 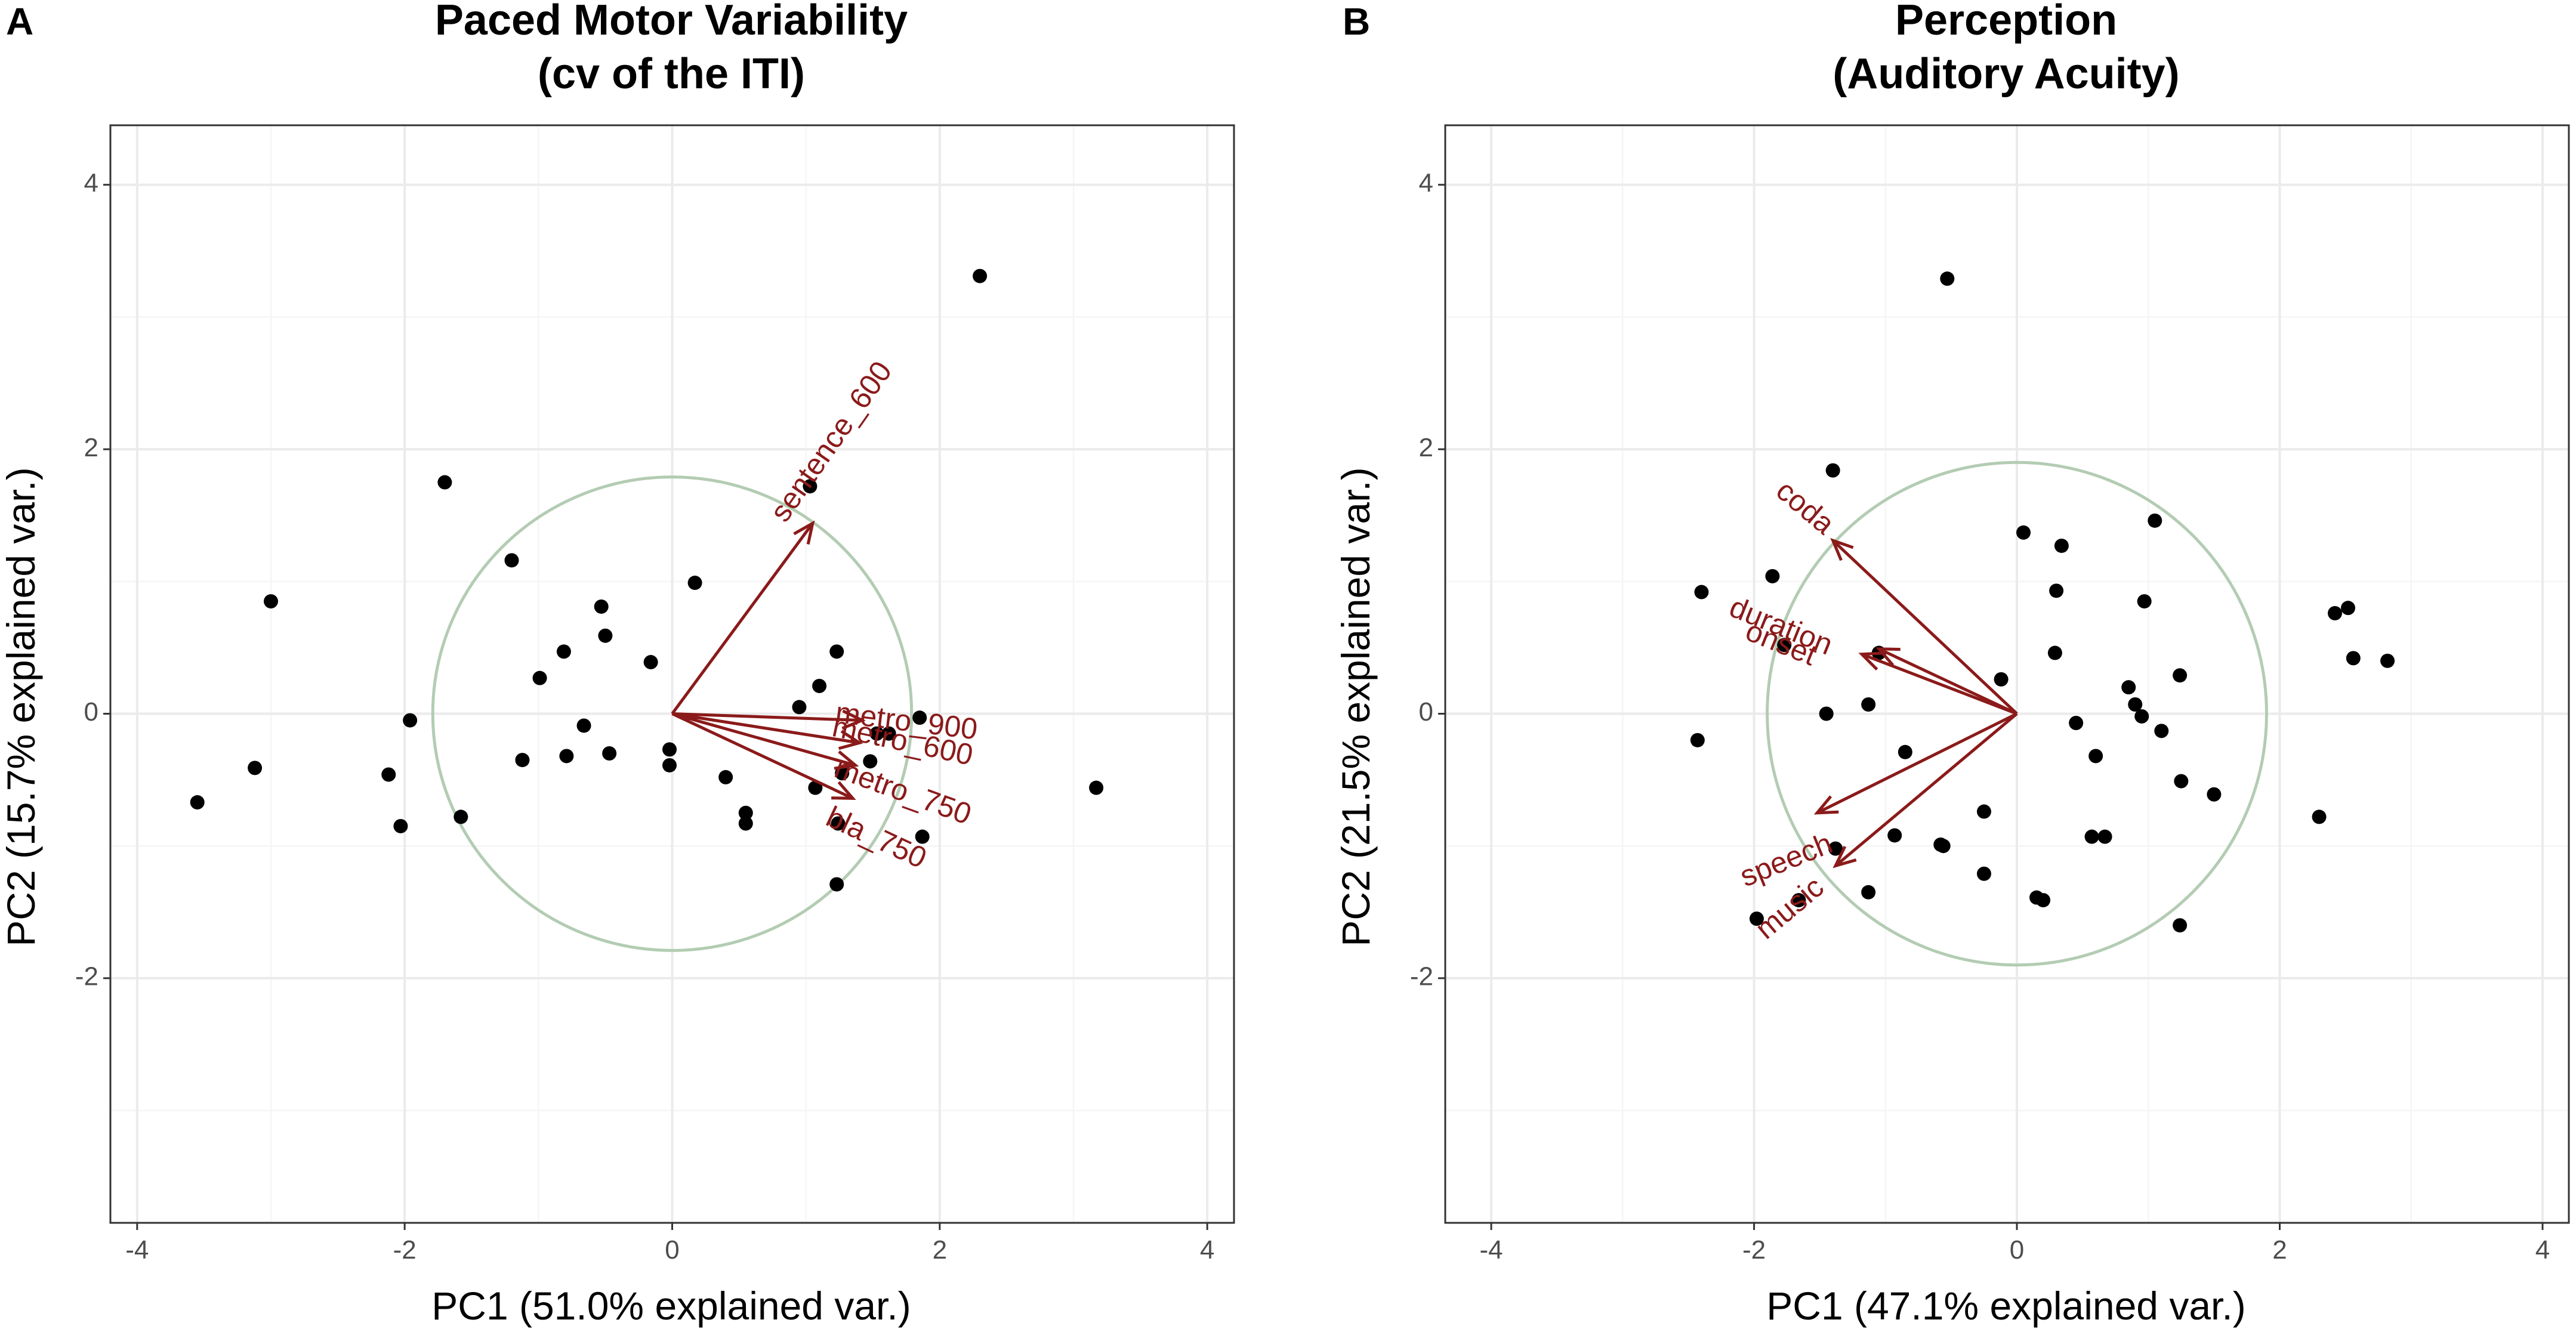 I want to click on arrowhead-duration, so click(x=1888, y=656).